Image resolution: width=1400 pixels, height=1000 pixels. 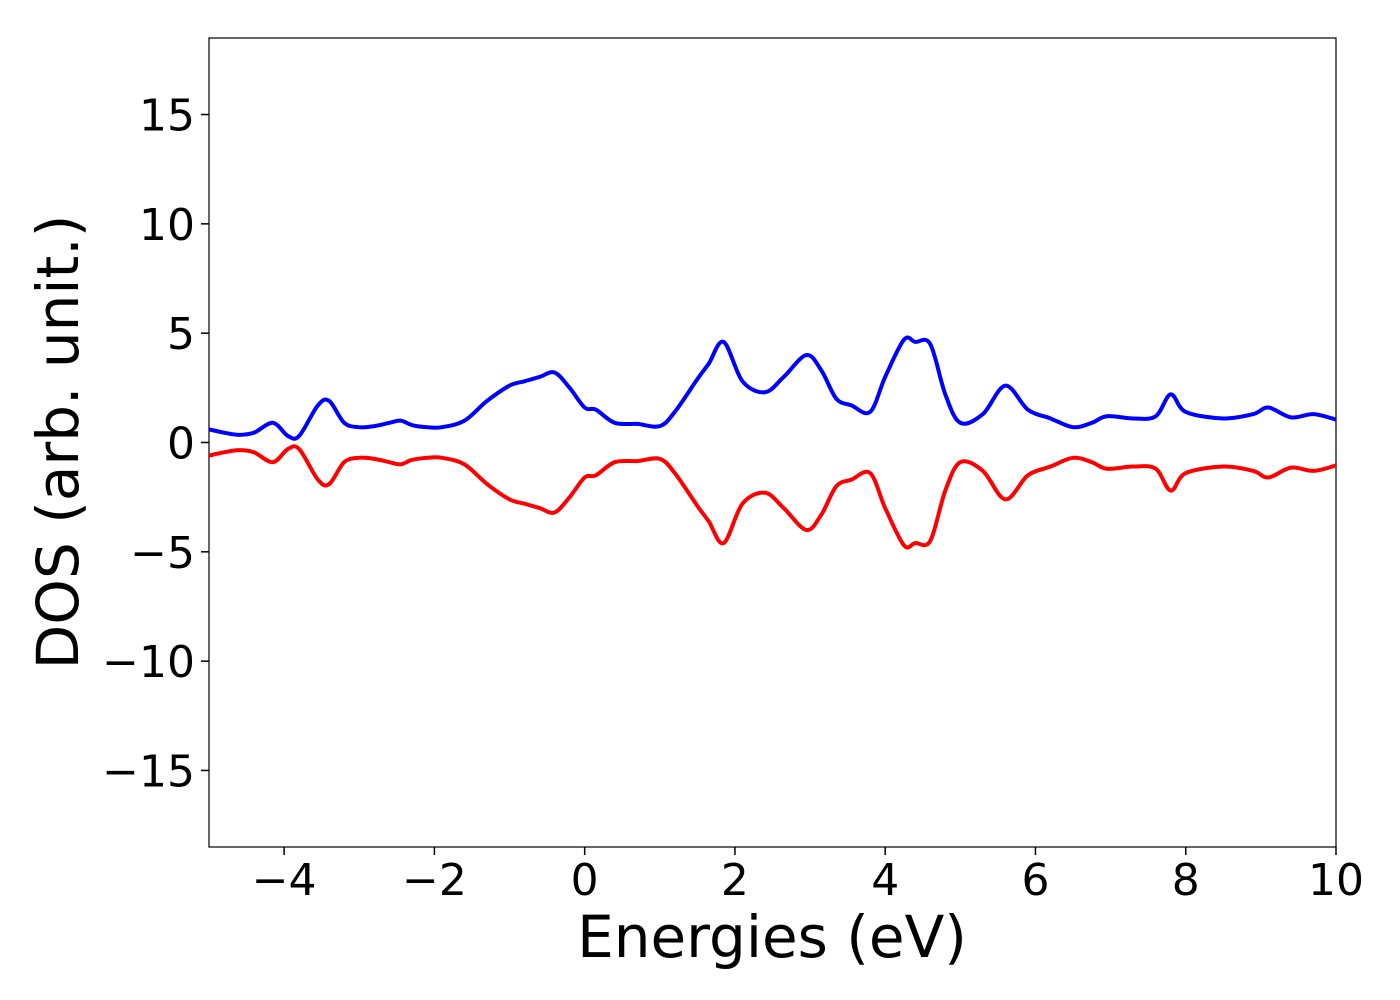 I want to click on x-tick-label: 8, so click(x=1186, y=880).